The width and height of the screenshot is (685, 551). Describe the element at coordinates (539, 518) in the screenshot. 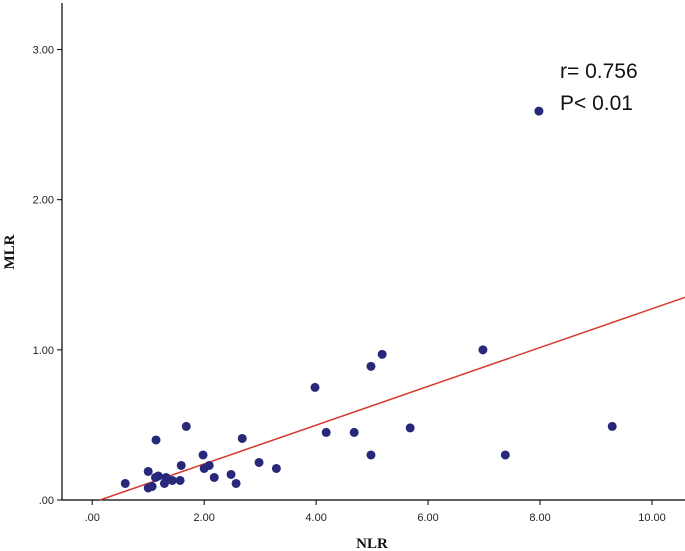

I see `x-tick-label: 8.00` at that location.